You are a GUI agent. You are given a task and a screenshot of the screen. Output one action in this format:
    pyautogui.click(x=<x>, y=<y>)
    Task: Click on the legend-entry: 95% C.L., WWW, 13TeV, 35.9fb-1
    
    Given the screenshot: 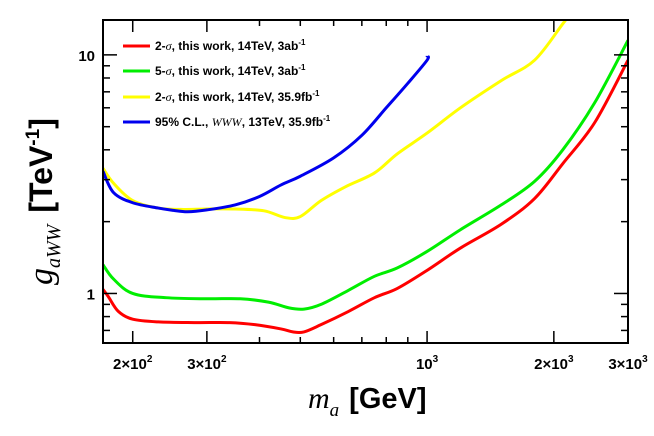 What is the action you would take?
    pyautogui.click(x=227, y=121)
    